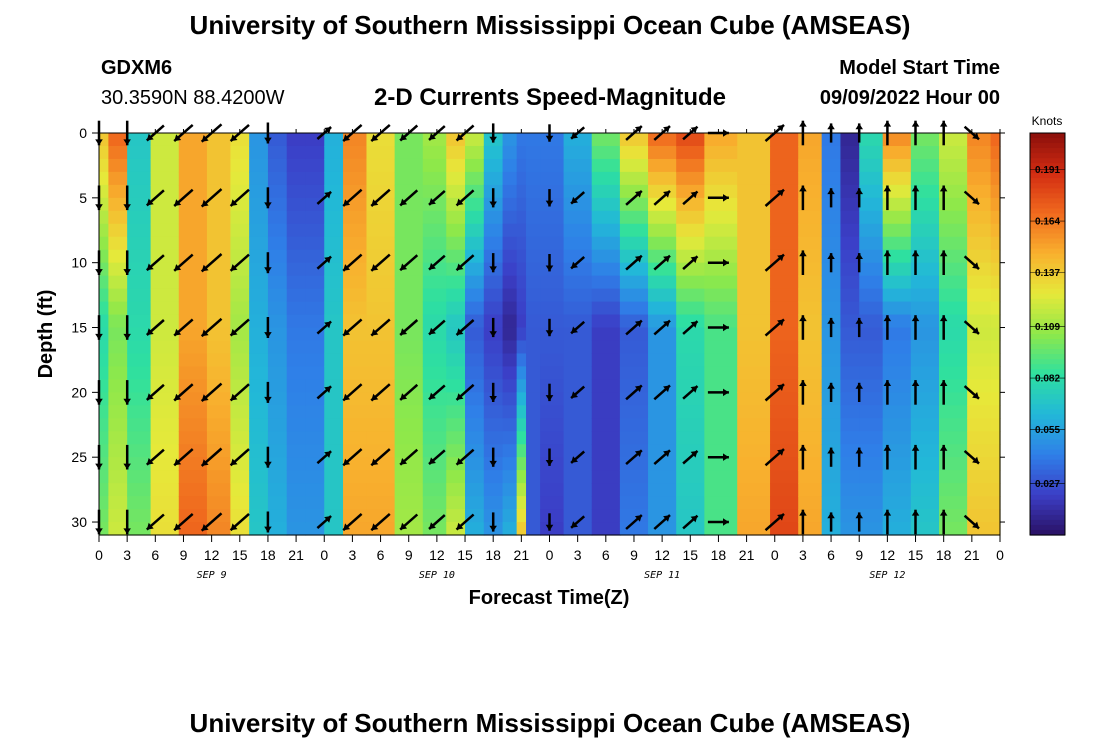 The height and width of the screenshot is (750, 1100). I want to click on x-axis-title: Forecast Time(Z), so click(549, 598).